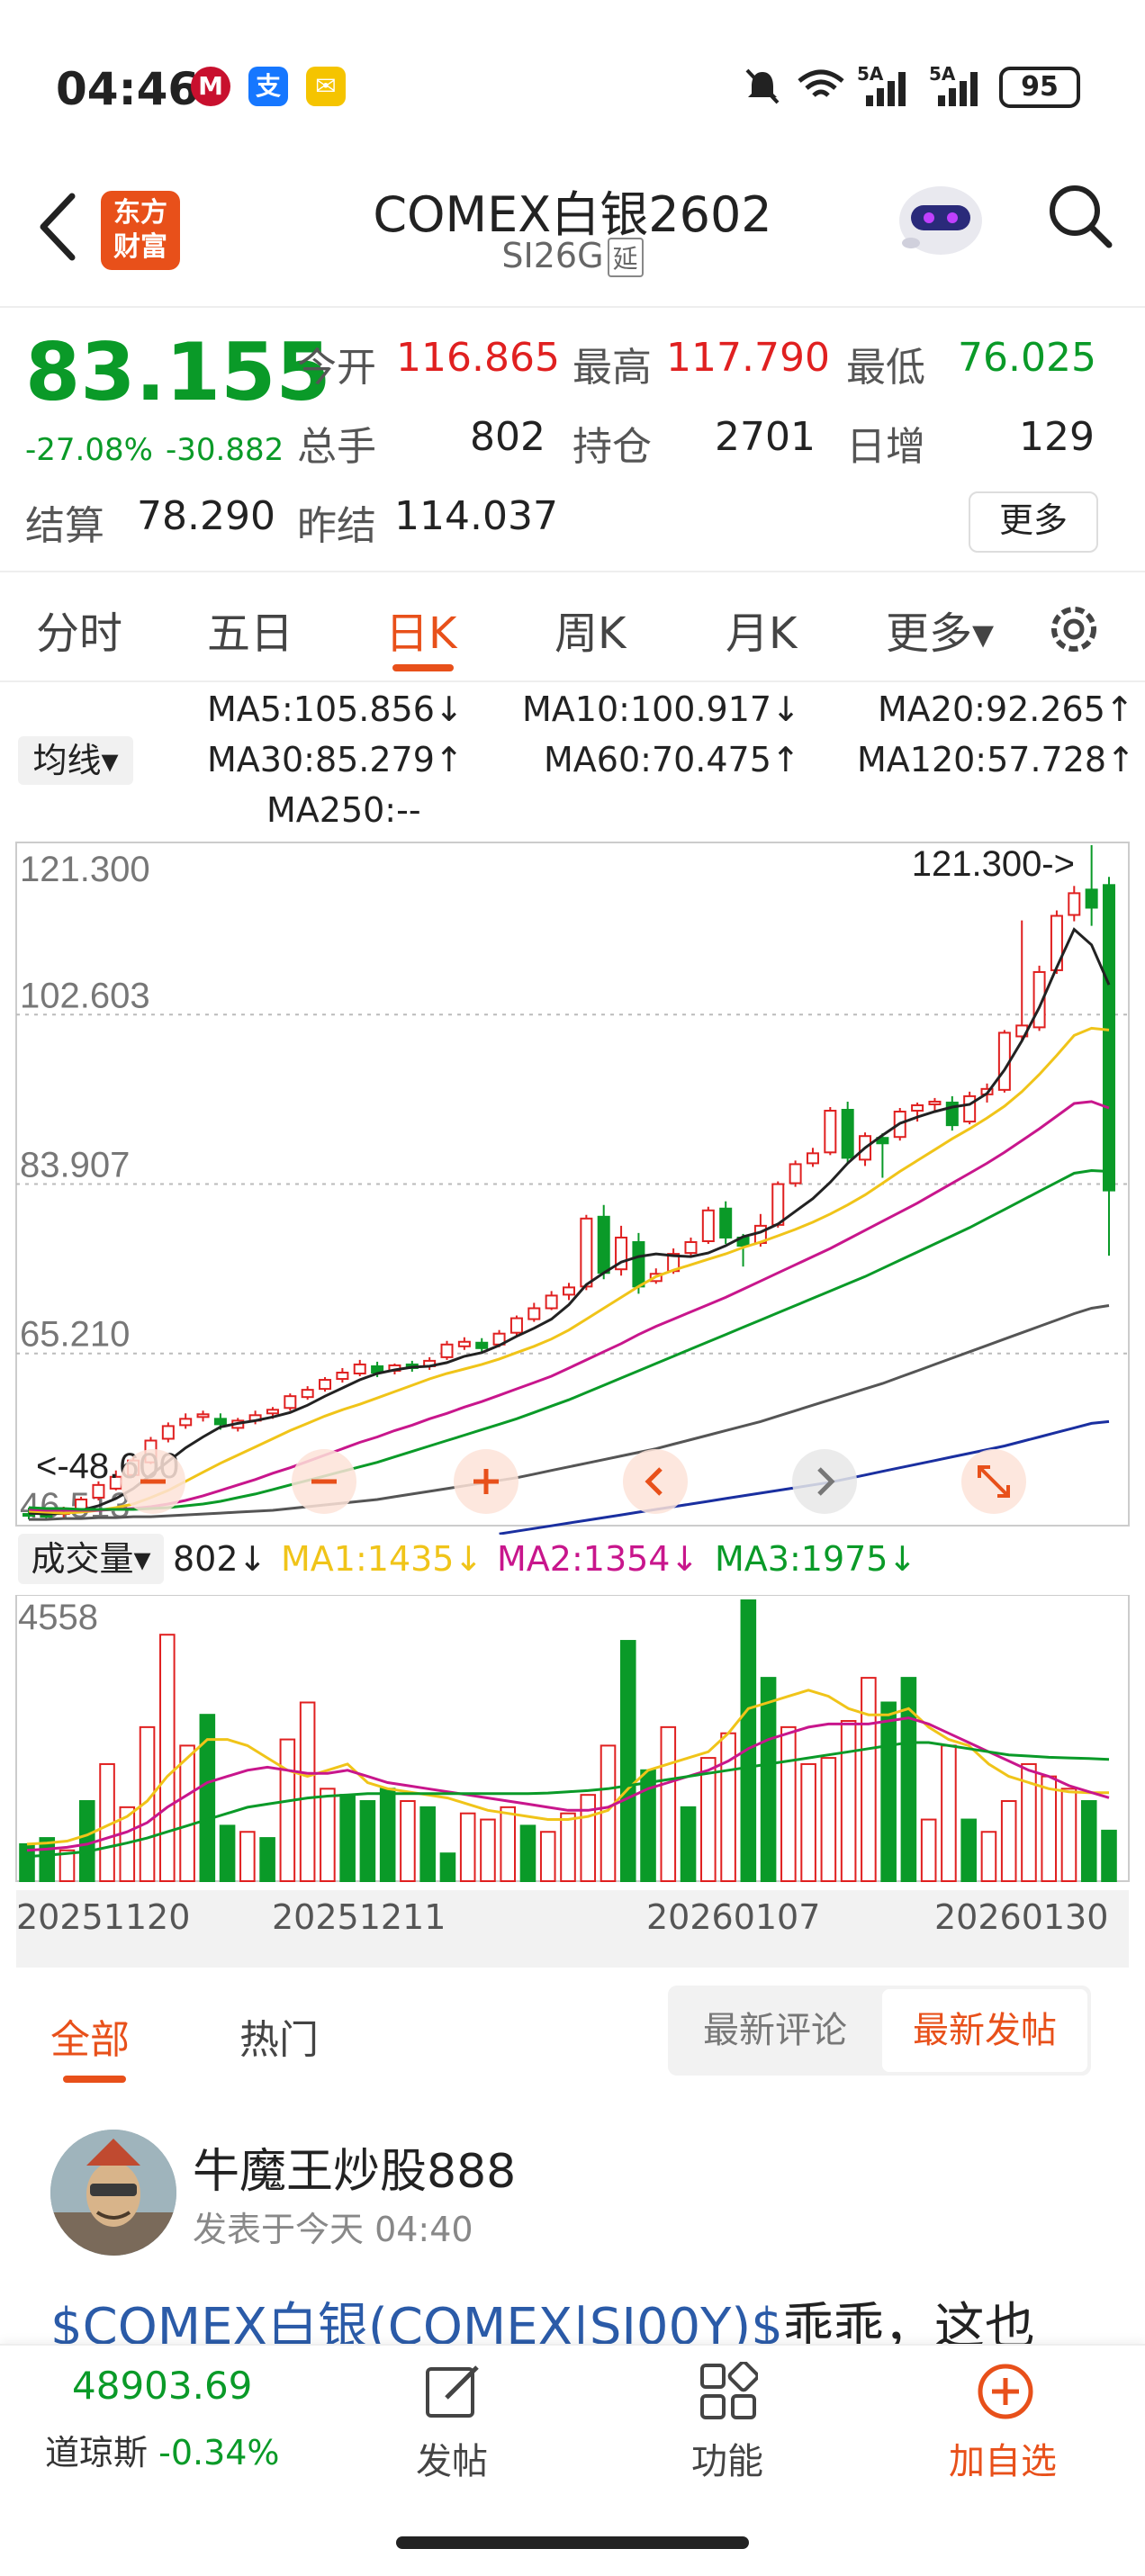  Describe the element at coordinates (572, 681) in the screenshot. I see `tabs-divider` at that location.